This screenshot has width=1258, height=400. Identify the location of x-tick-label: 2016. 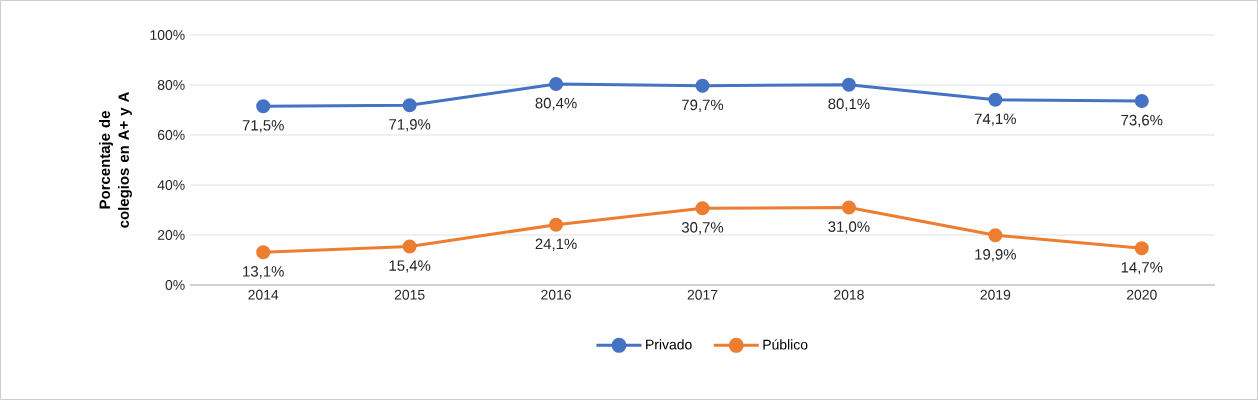
(556, 294).